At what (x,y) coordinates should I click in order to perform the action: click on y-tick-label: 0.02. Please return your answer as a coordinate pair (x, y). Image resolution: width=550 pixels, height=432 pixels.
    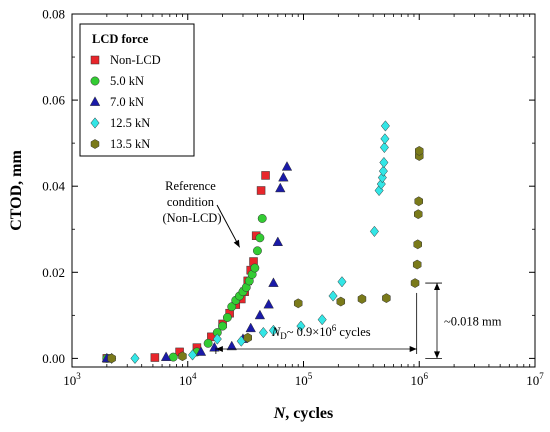
    Looking at the image, I should click on (53, 272).